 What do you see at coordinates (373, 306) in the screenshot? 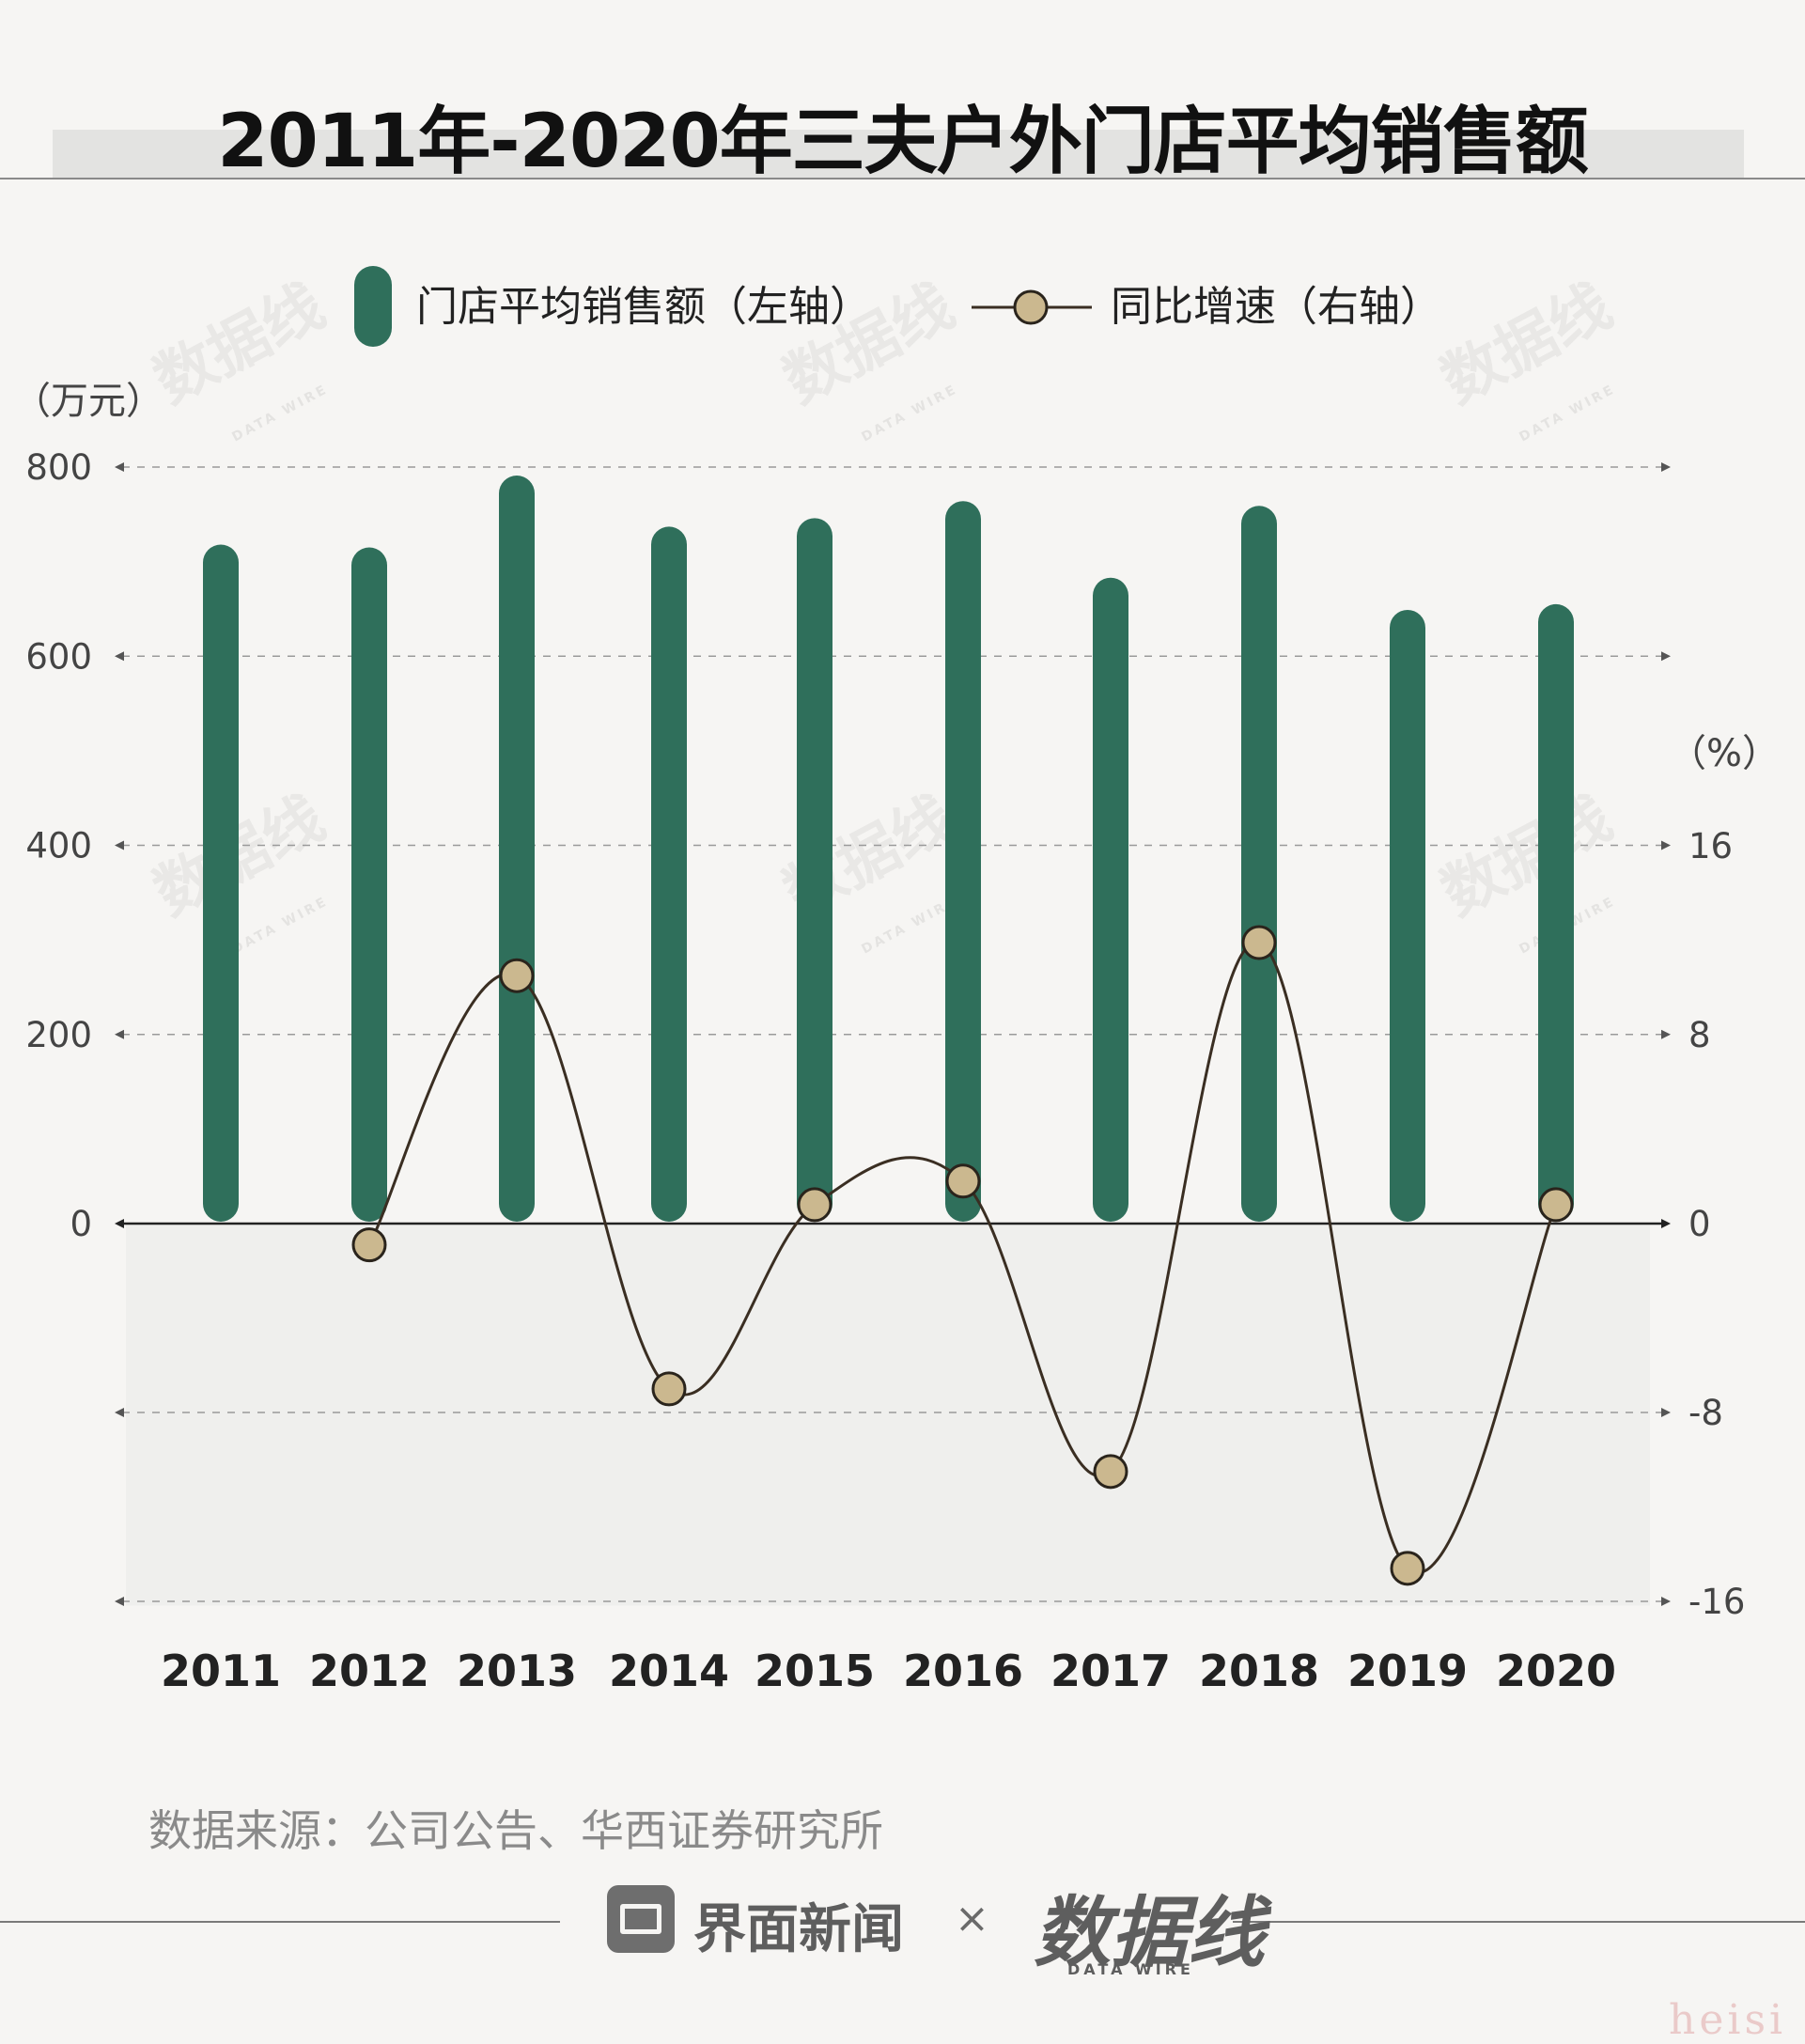
I see `legend-bar-swatch` at bounding box center [373, 306].